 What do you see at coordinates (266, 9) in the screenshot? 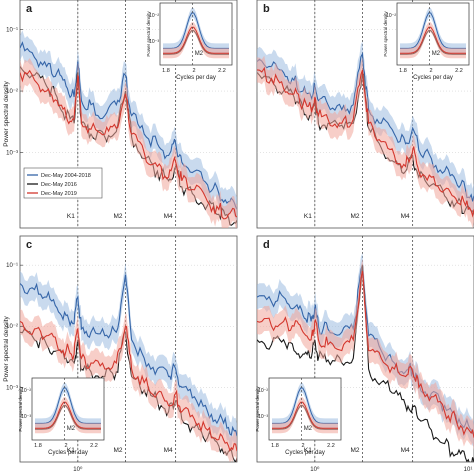
I see `panel-letter: b` at bounding box center [266, 9].